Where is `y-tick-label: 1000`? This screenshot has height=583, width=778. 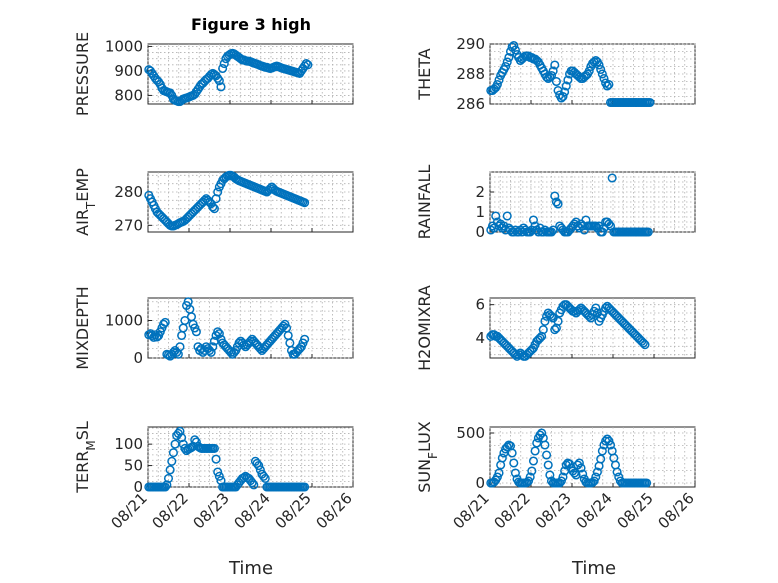
y-tick-label: 1000 is located at coordinates (124, 46).